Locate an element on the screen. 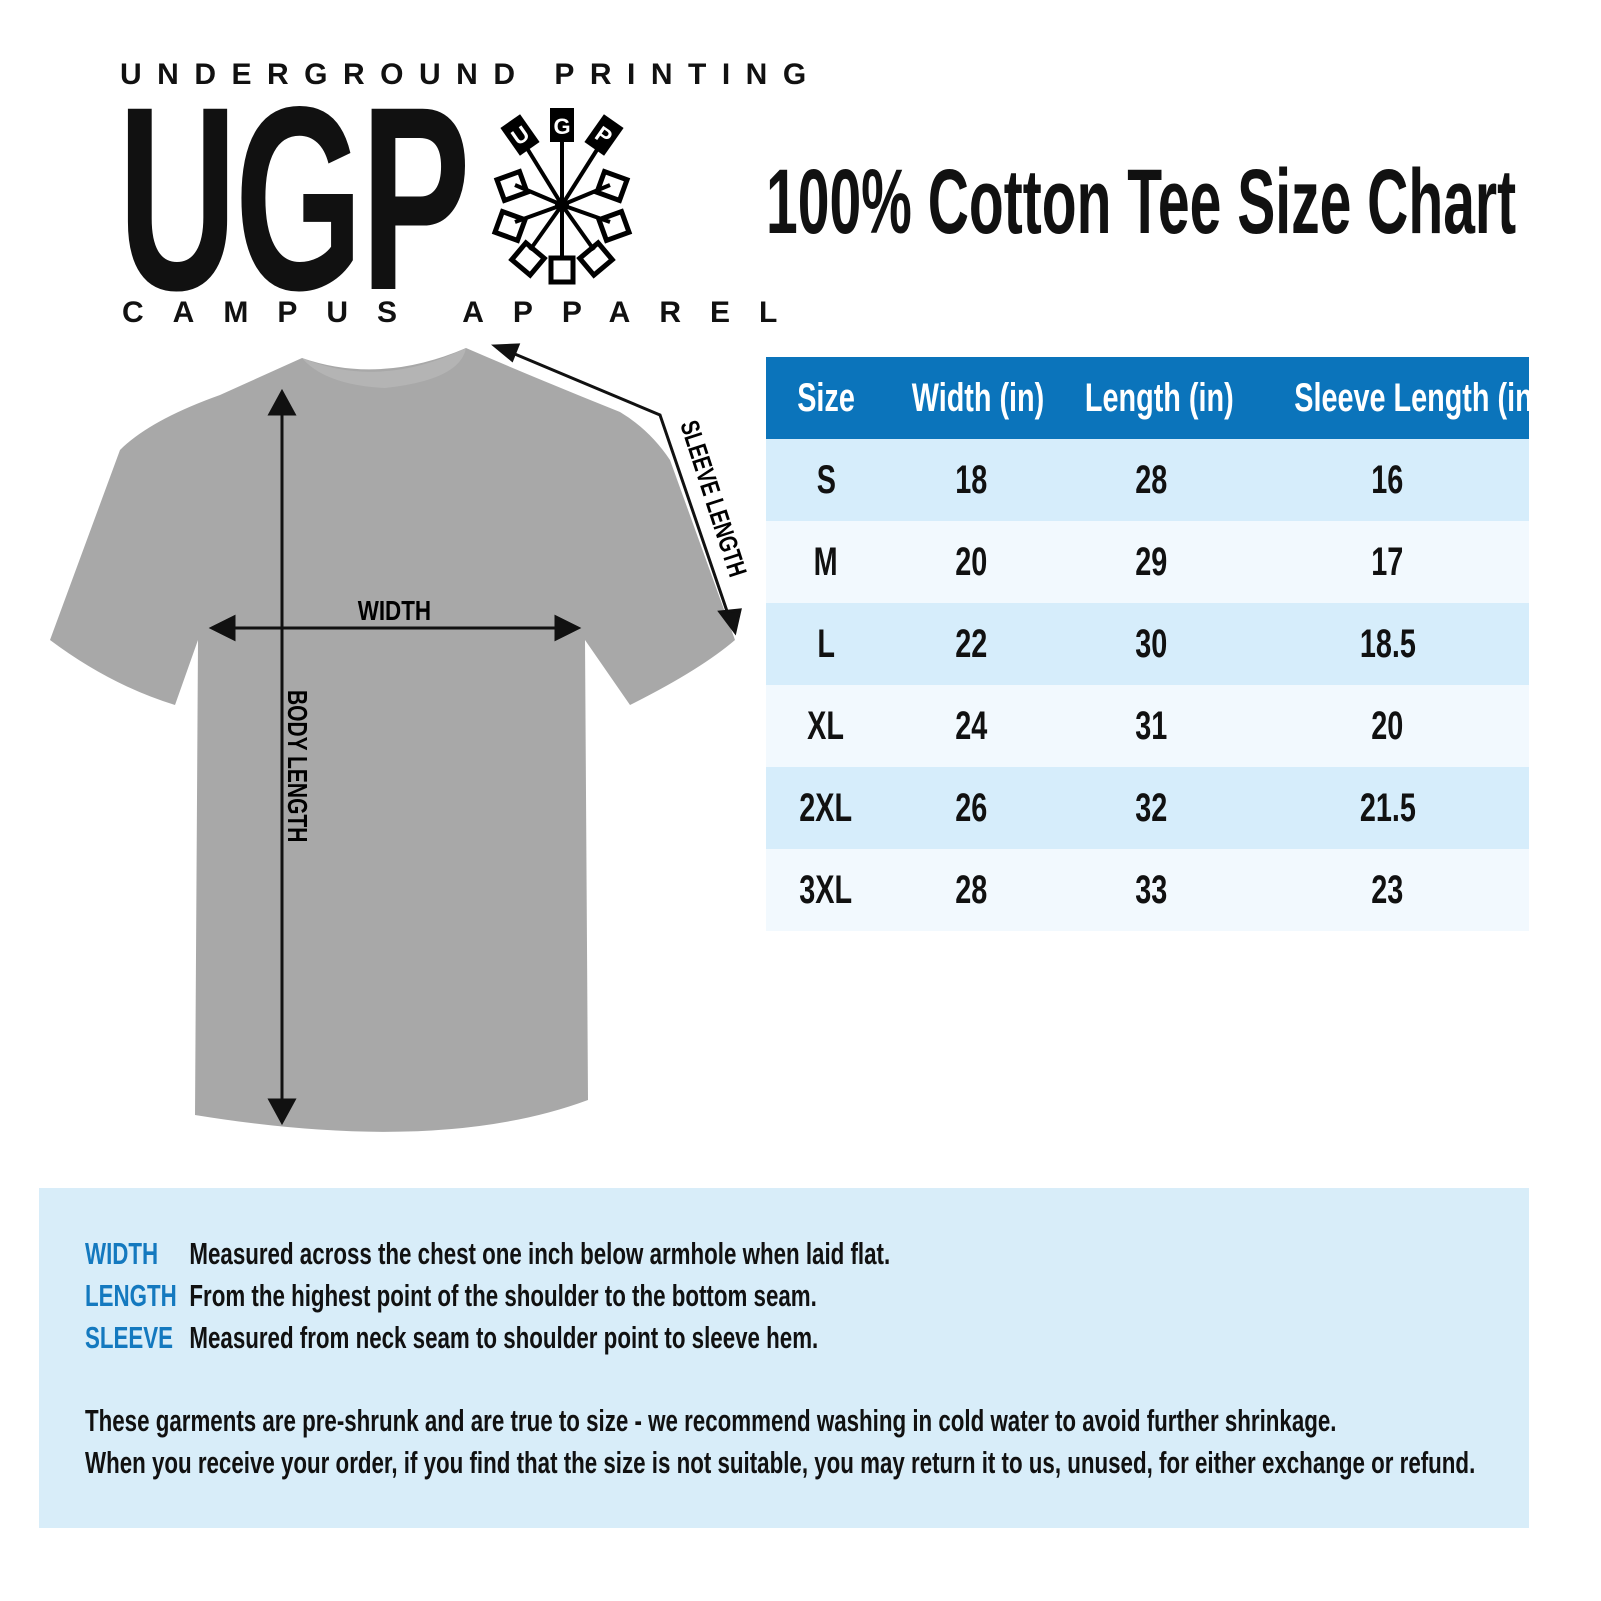 The width and height of the screenshot is (1601, 1601). def-term: SLEEVE is located at coordinates (129, 1337).